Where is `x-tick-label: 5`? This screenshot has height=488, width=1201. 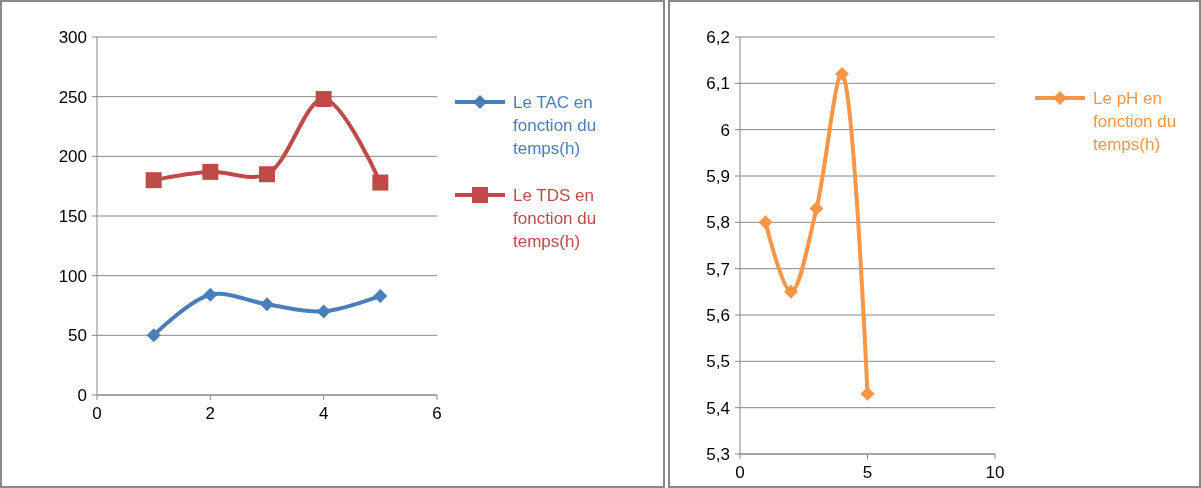 x-tick-label: 5 is located at coordinates (867, 472).